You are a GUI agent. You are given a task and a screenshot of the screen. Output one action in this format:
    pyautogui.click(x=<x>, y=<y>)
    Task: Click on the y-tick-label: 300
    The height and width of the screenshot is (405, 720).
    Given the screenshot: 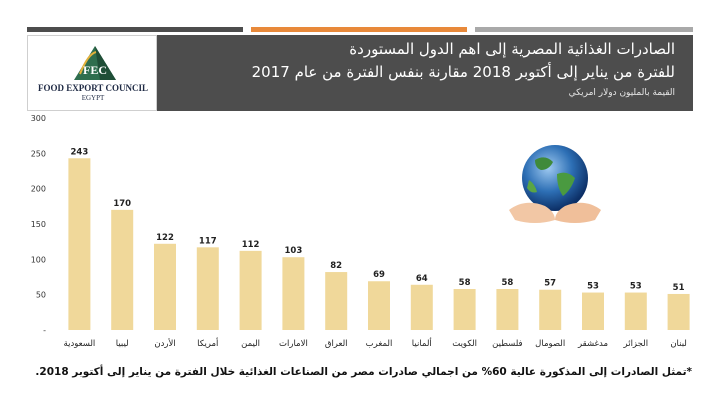 What is the action you would take?
    pyautogui.click(x=38, y=118)
    